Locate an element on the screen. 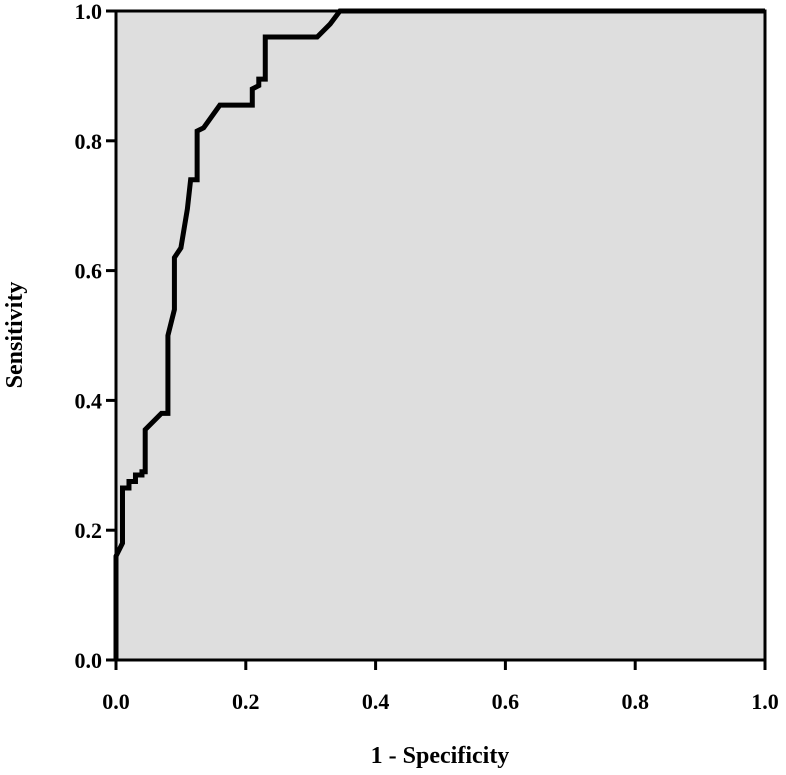  x-tick-label: 0.6 is located at coordinates (506, 701).